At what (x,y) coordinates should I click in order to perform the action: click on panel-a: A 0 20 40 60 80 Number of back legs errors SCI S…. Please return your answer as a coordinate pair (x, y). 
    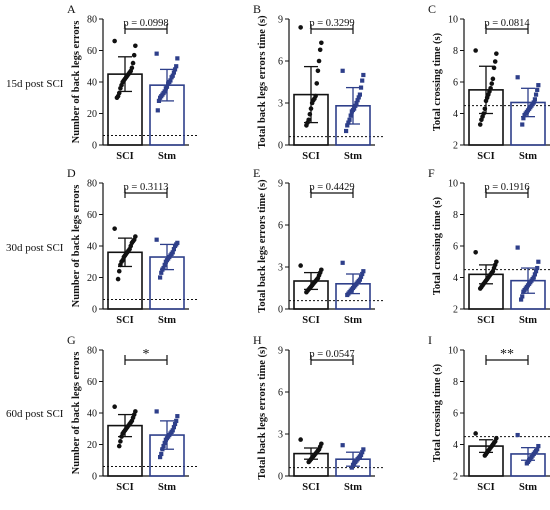
    Looking at the image, I should click on (133, 82).